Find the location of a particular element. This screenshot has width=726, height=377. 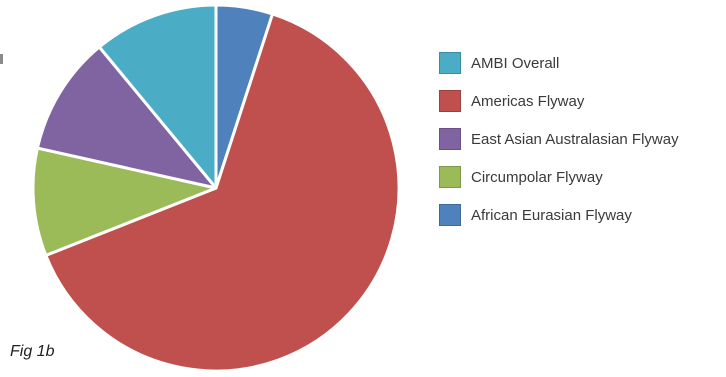

pie-slice-ambi-overall is located at coordinates (157, 96).